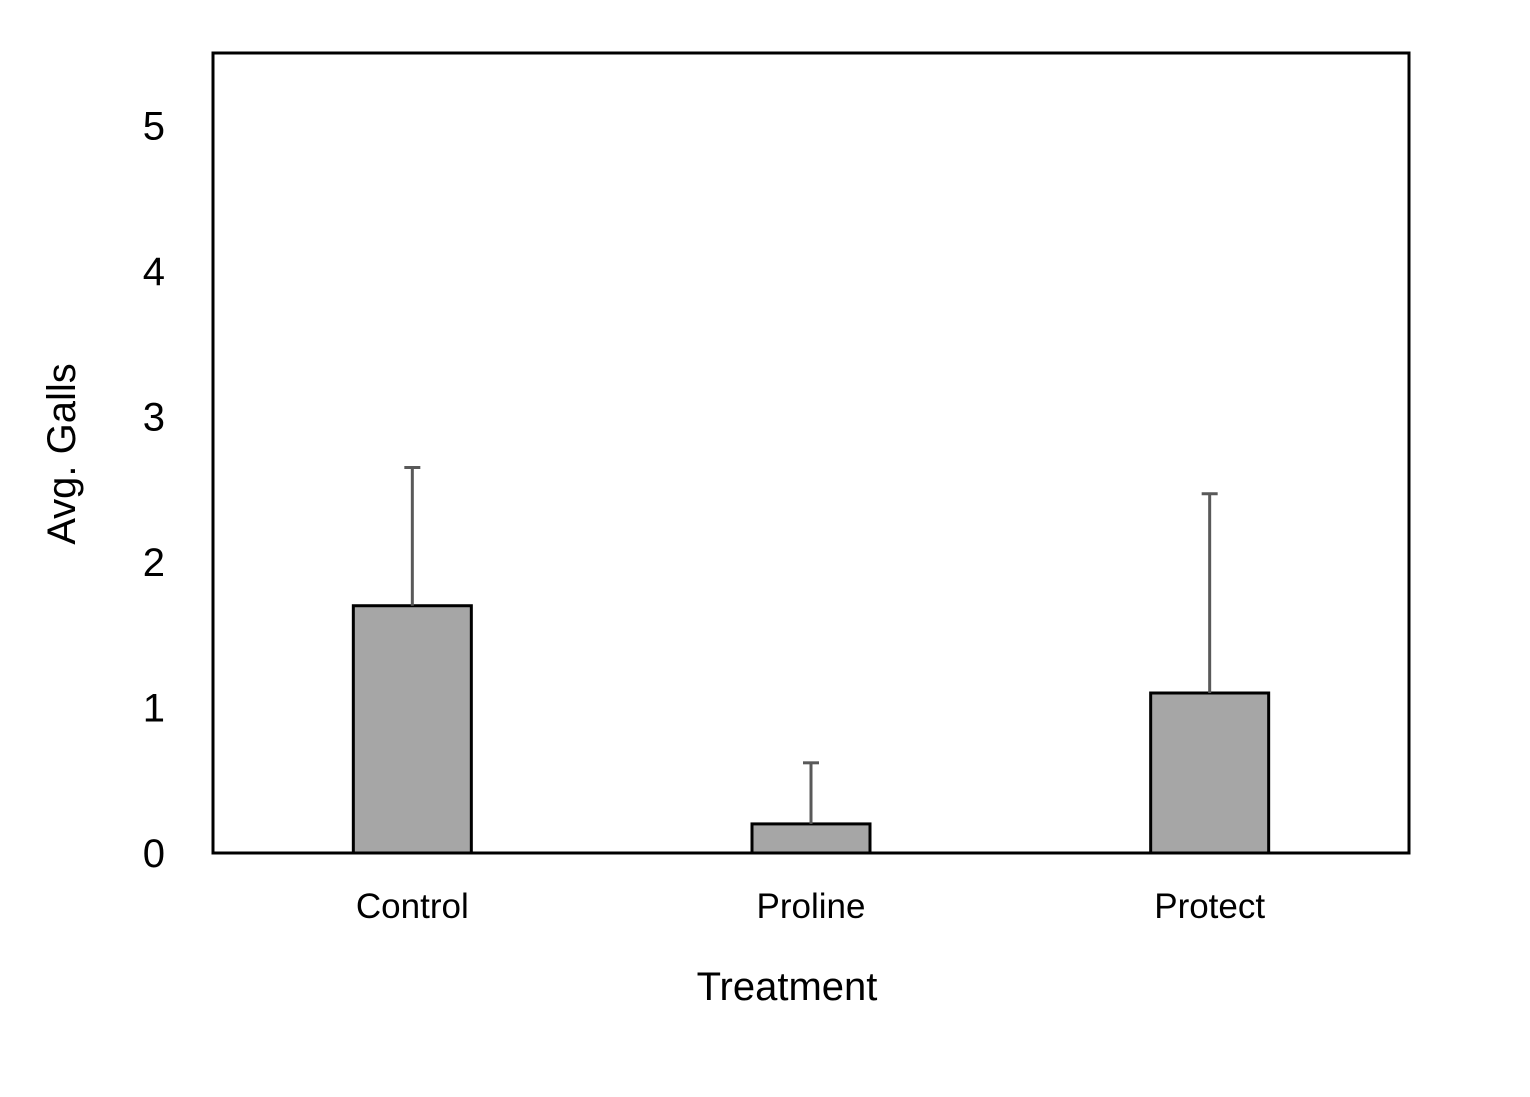 The width and height of the screenshot is (1530, 1097). Describe the element at coordinates (1209, 906) in the screenshot. I see `x-tick-label-protect: Protect` at that location.